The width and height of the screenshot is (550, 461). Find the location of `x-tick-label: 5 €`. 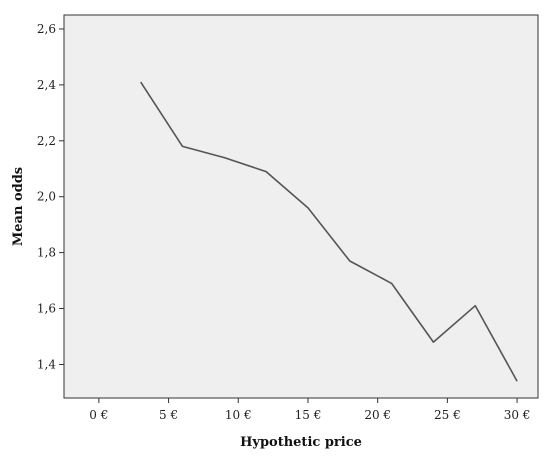

x-tick-label: 5 € is located at coordinates (168, 415).